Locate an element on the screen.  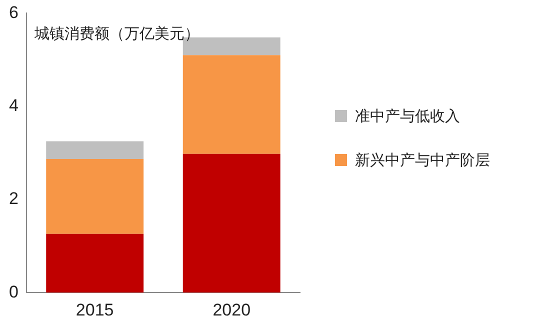
x-tick-label: 2020 is located at coordinates (231, 310).